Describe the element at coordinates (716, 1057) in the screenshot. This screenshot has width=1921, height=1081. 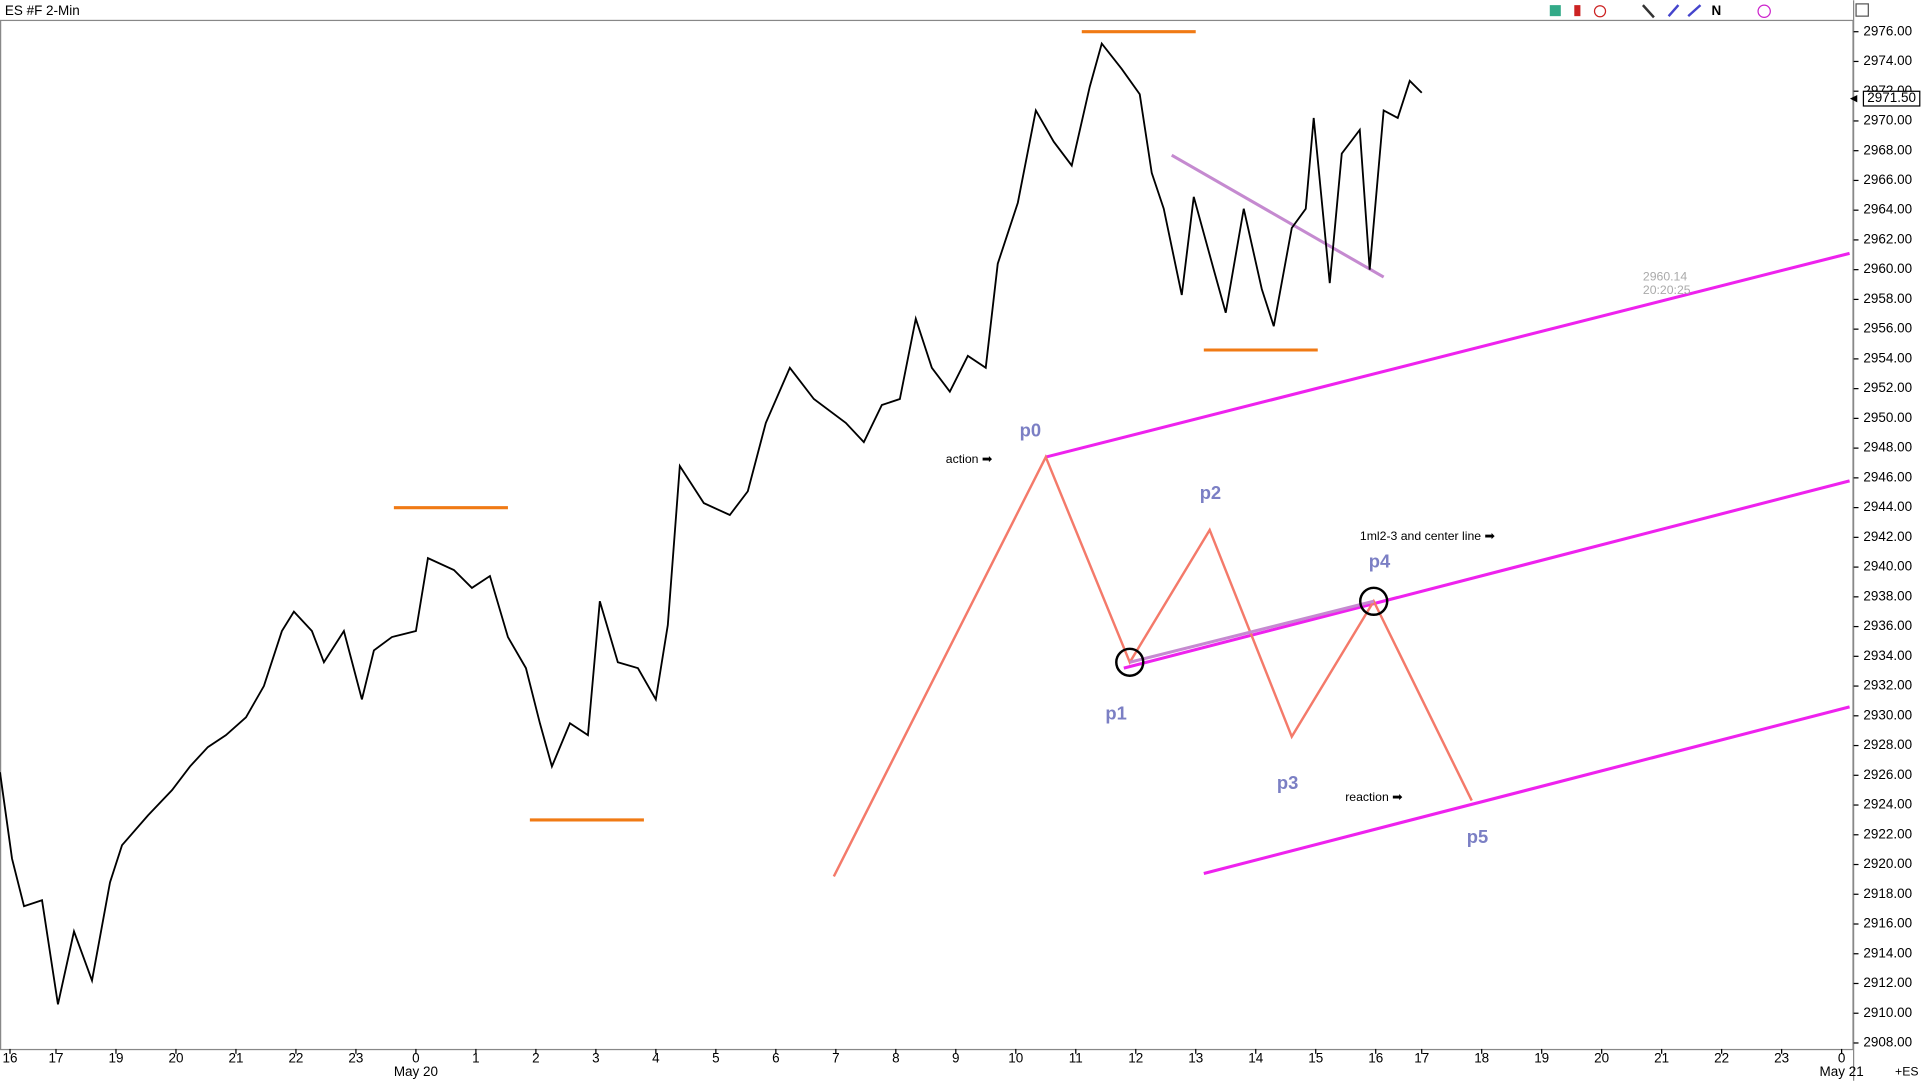
I see `x-tick-label: 5` at that location.